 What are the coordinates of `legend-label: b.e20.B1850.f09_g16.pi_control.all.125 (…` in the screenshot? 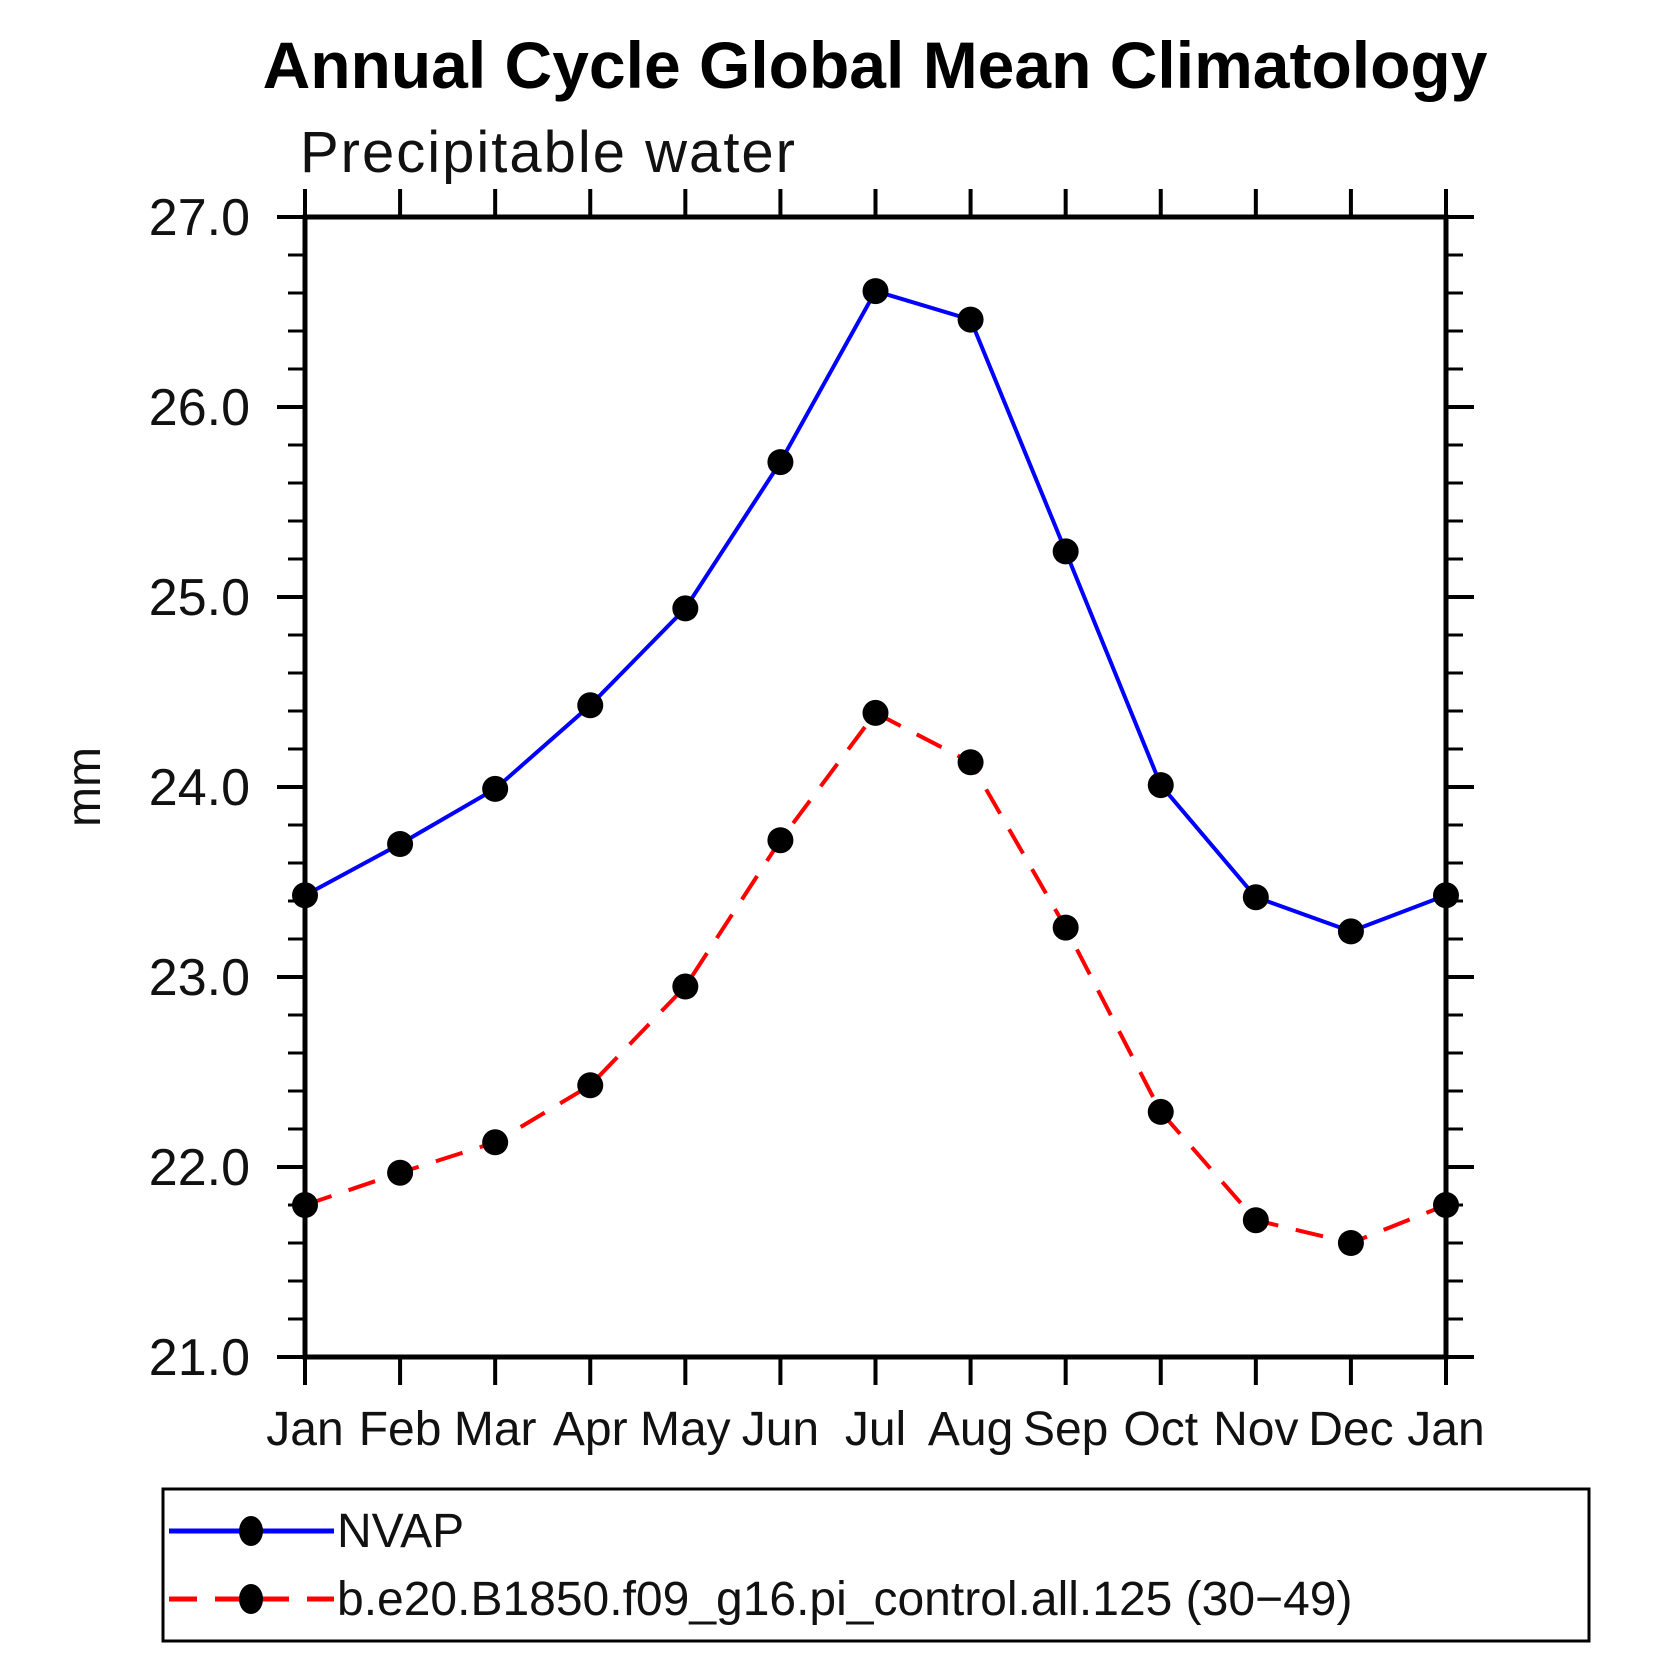 It's located at (844, 1599).